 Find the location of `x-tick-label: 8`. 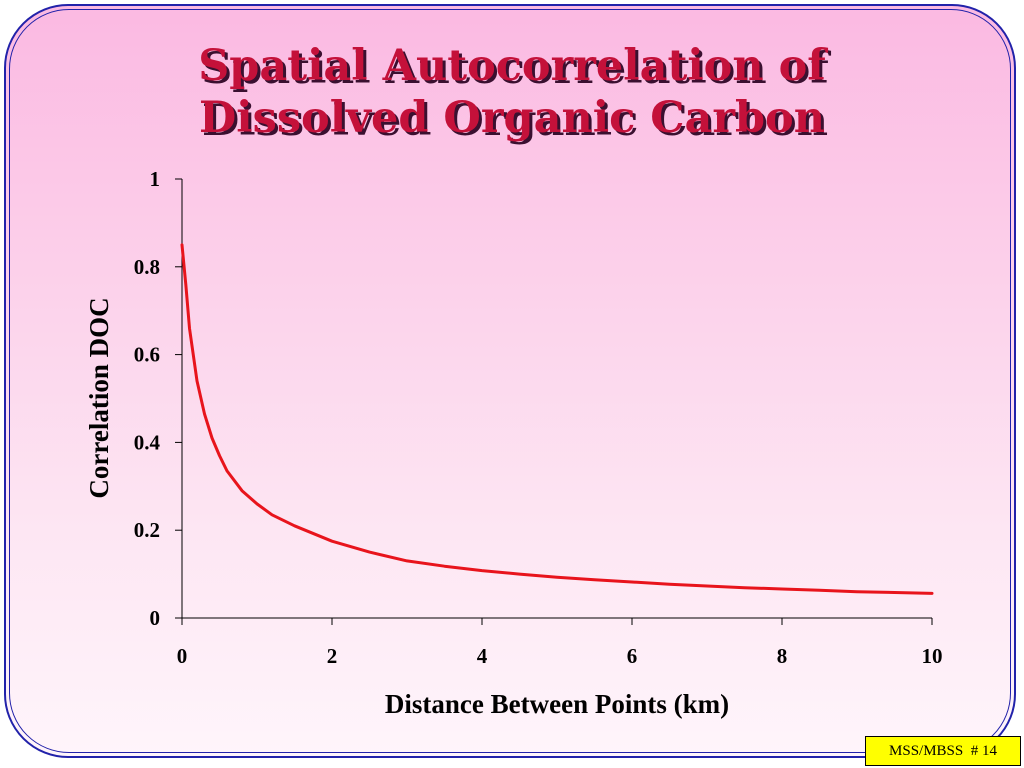

x-tick-label: 8 is located at coordinates (782, 656).